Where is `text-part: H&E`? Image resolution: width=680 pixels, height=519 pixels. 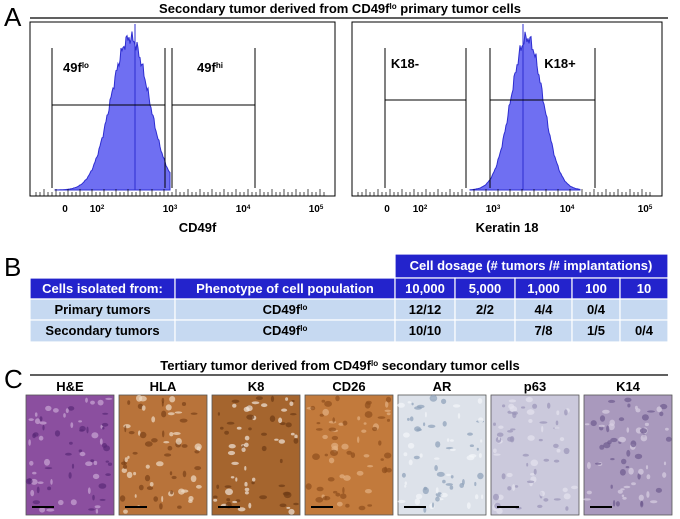
text-part: H&E is located at coordinates (70, 386).